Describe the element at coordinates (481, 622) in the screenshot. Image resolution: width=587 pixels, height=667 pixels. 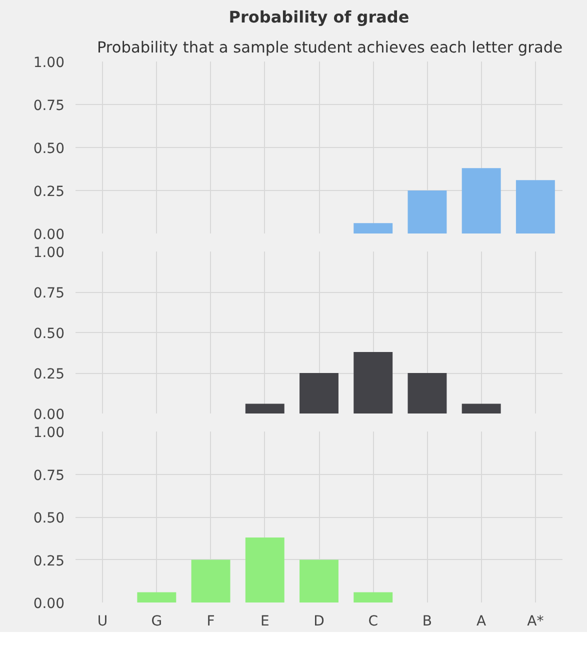
I see `x-tick-label: A` at that location.